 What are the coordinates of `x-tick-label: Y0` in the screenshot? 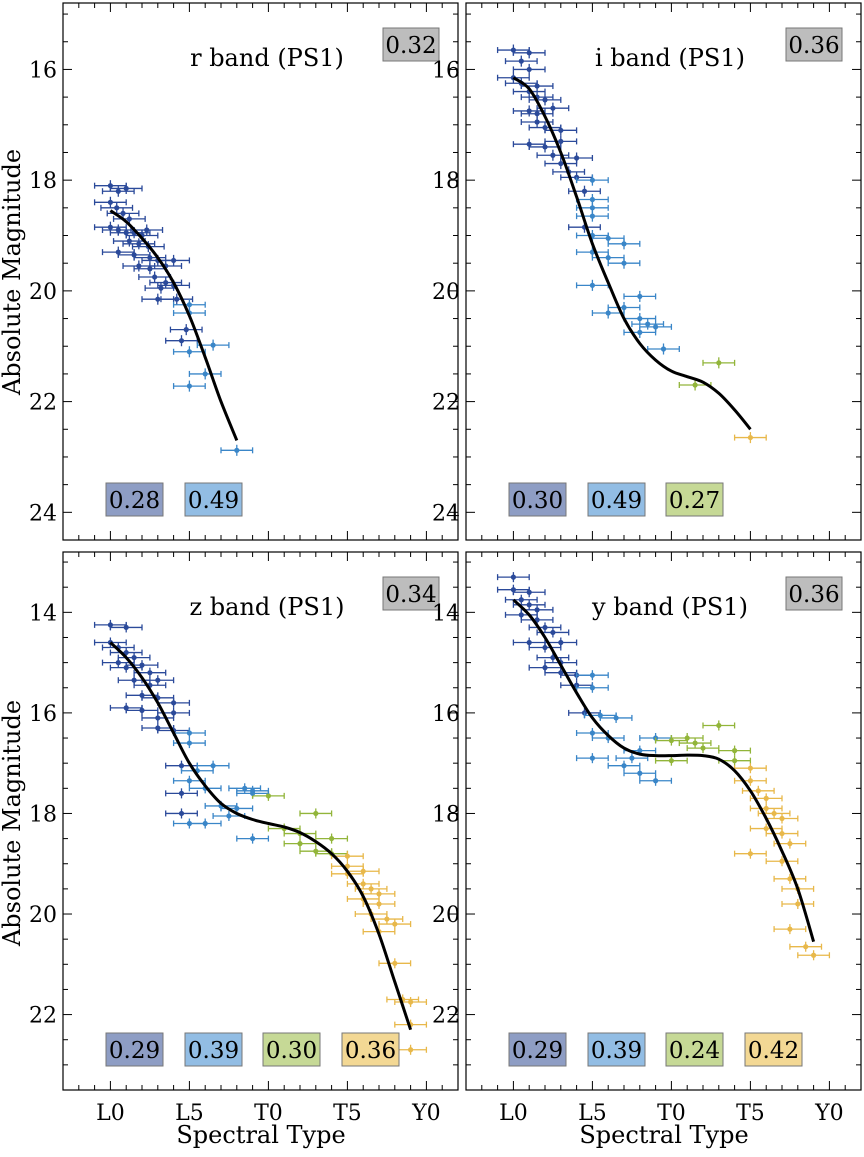 It's located at (426, 1113).